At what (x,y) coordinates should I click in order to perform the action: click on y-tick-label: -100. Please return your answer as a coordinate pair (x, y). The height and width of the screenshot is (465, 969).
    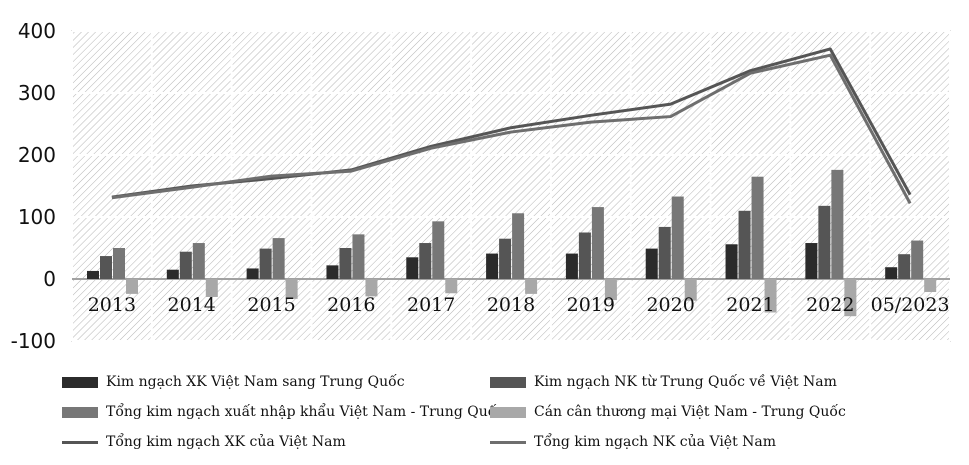
    Looking at the image, I should click on (33, 341).